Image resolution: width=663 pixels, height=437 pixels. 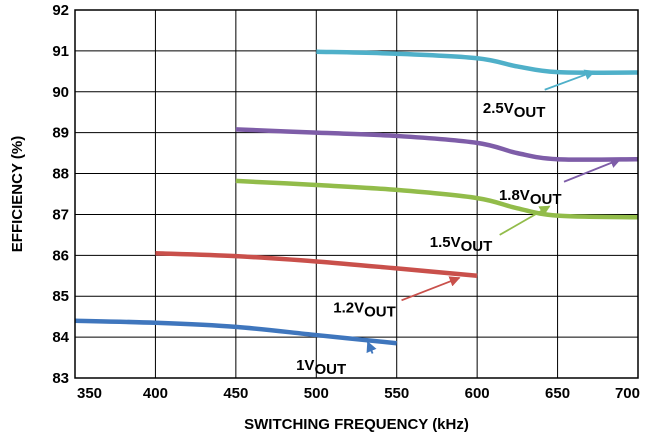 I want to click on x-tick-label: 550, so click(x=396, y=393).